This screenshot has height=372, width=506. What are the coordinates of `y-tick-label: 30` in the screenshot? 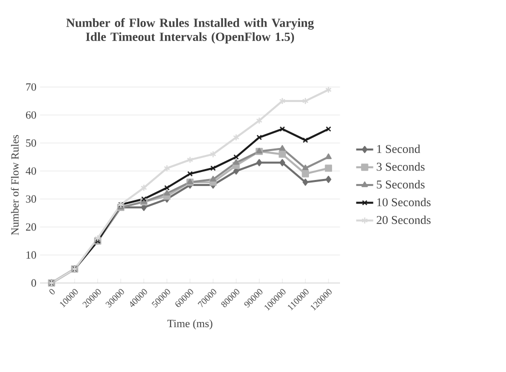 It's located at (31, 199).